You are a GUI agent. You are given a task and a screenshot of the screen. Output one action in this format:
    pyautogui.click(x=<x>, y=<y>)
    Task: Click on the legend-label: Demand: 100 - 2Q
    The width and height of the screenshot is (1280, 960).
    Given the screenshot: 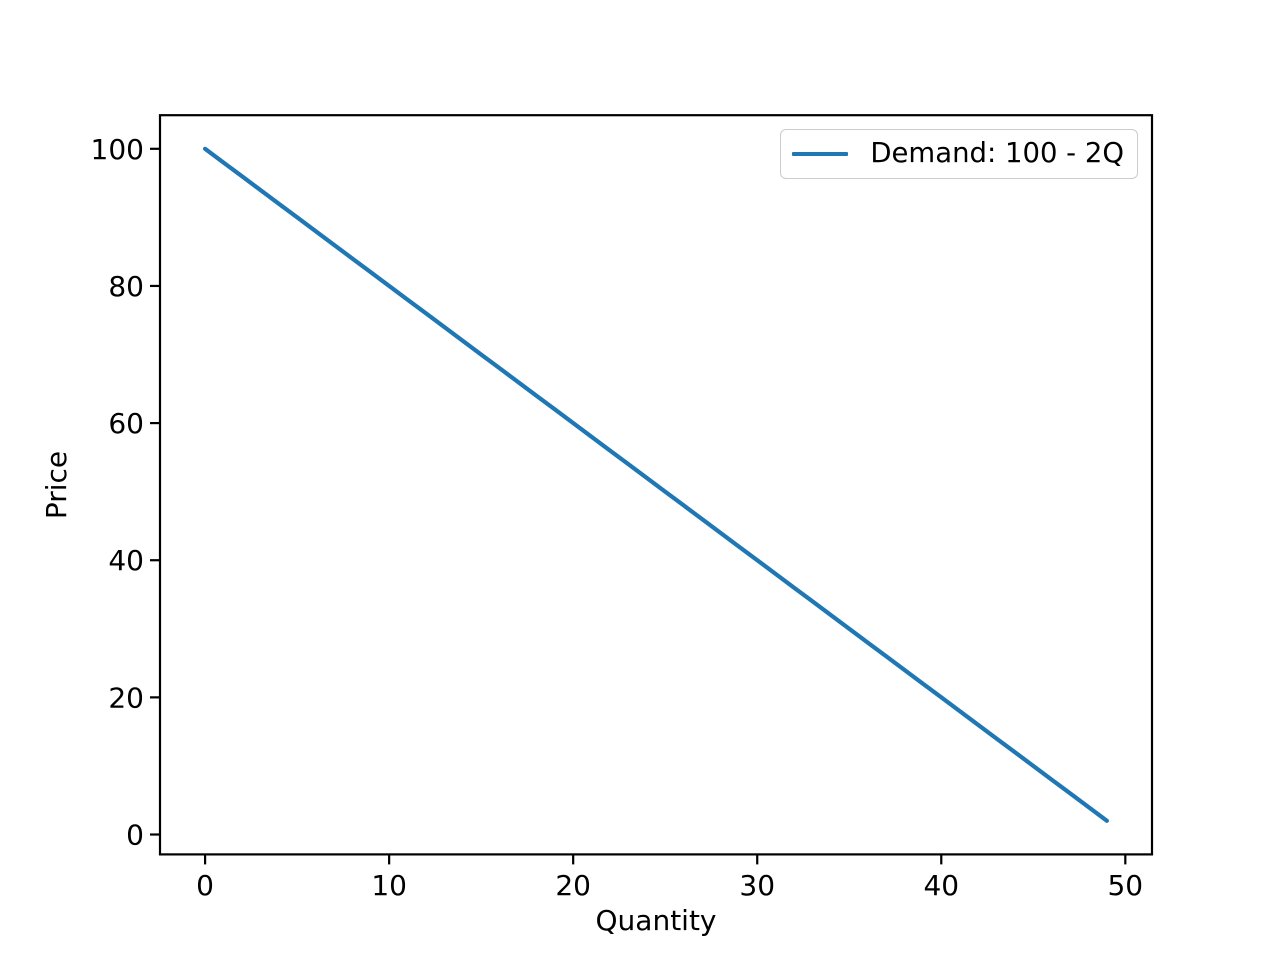 What is the action you would take?
    pyautogui.click(x=997, y=153)
    